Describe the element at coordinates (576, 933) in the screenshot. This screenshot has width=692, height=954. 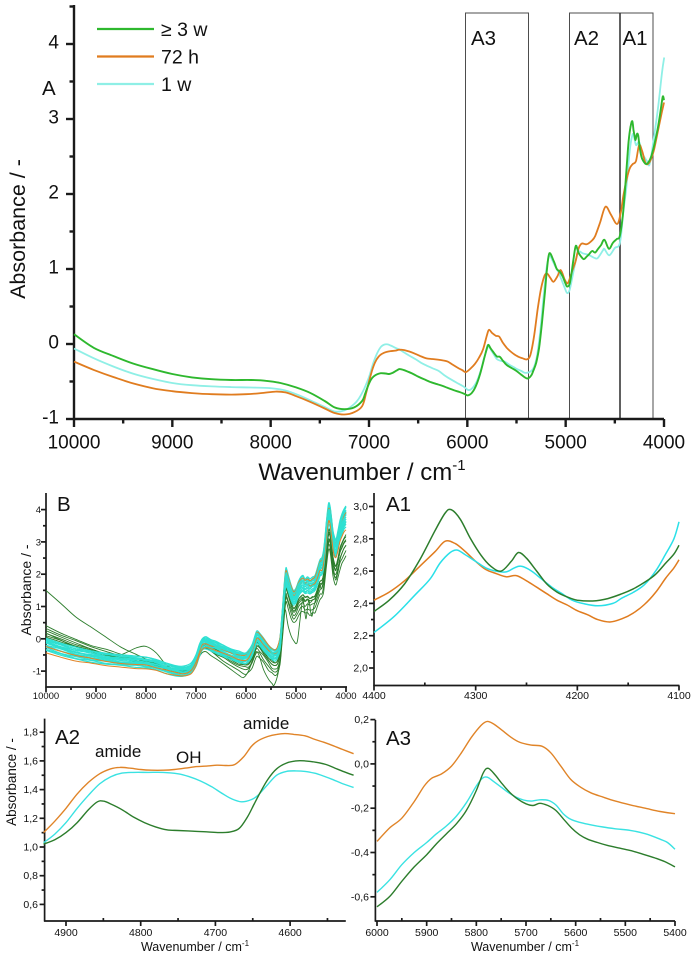
I see `svg-text: 5600` at that location.